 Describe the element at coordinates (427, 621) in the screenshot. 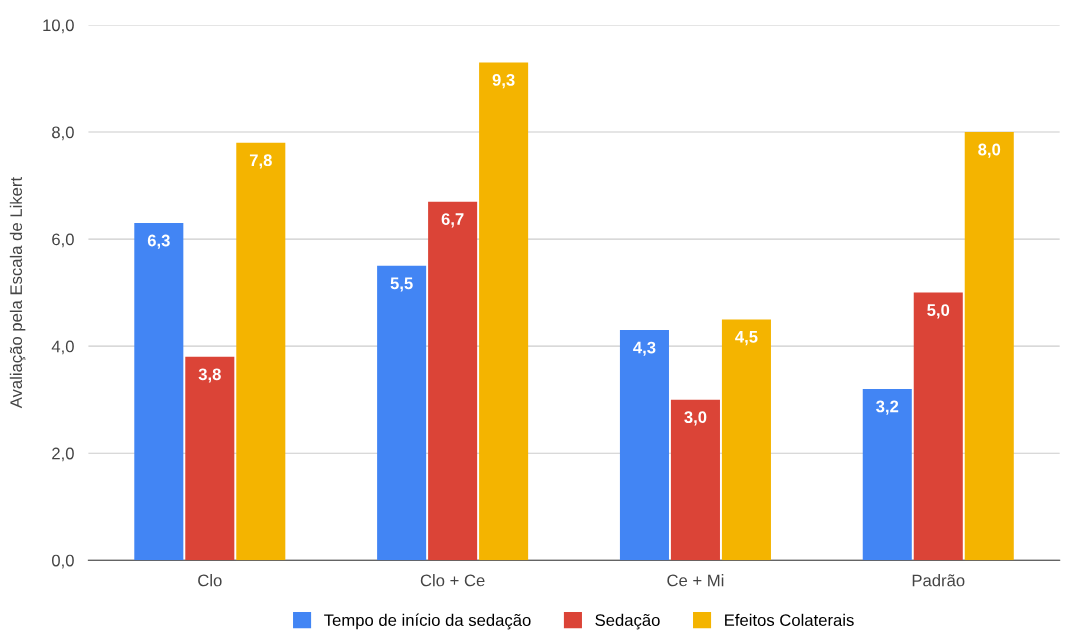

I see `legend-label: Tempo de início da sedação` at that location.